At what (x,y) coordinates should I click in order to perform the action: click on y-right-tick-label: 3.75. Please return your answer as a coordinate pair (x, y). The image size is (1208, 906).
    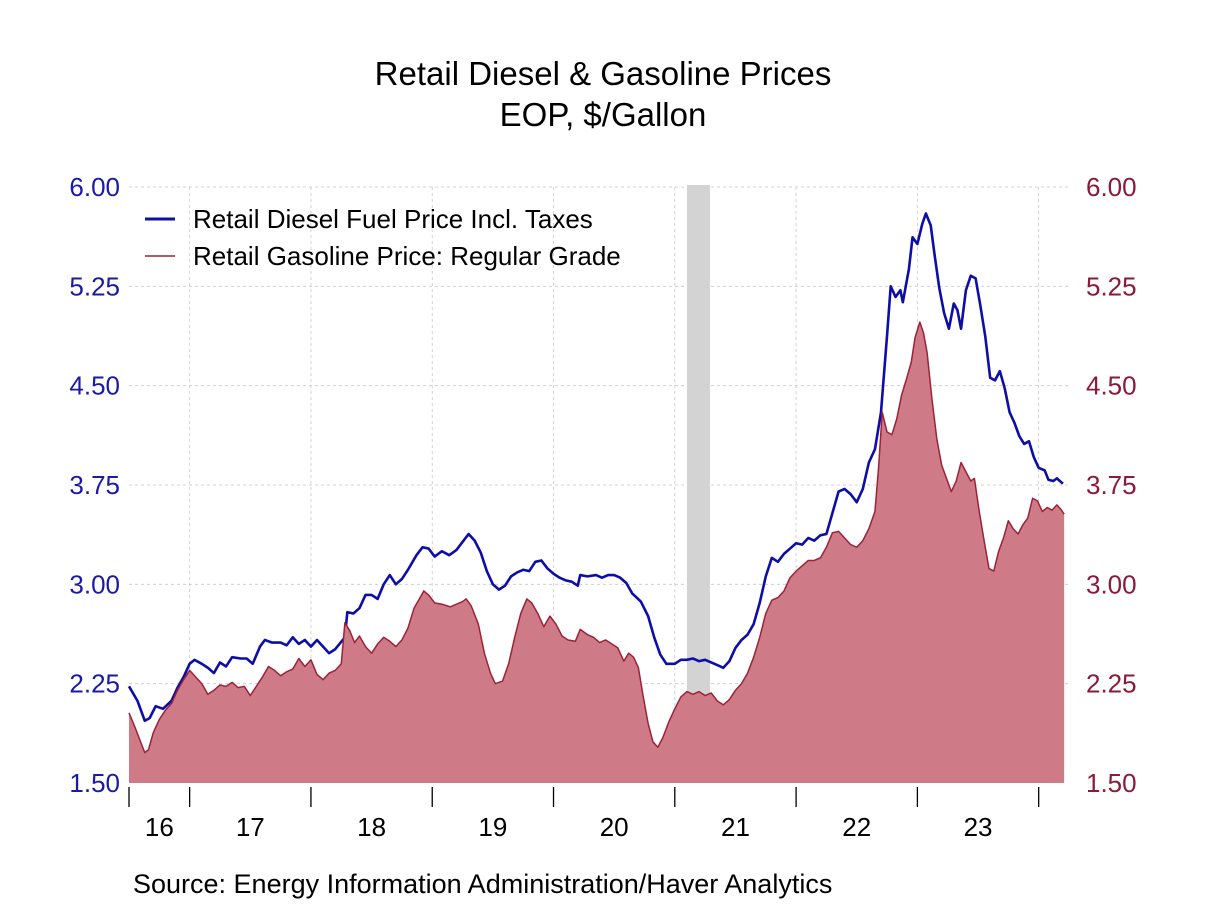
    Looking at the image, I should click on (1111, 485).